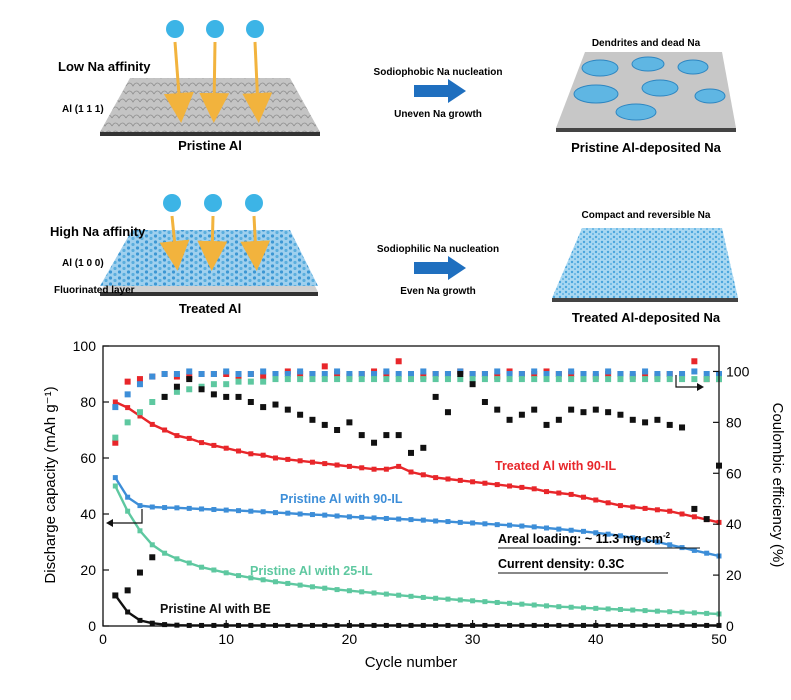  Describe the element at coordinates (83, 109) in the screenshot. I see `facet-label-top: Al (1 1 1)` at that location.